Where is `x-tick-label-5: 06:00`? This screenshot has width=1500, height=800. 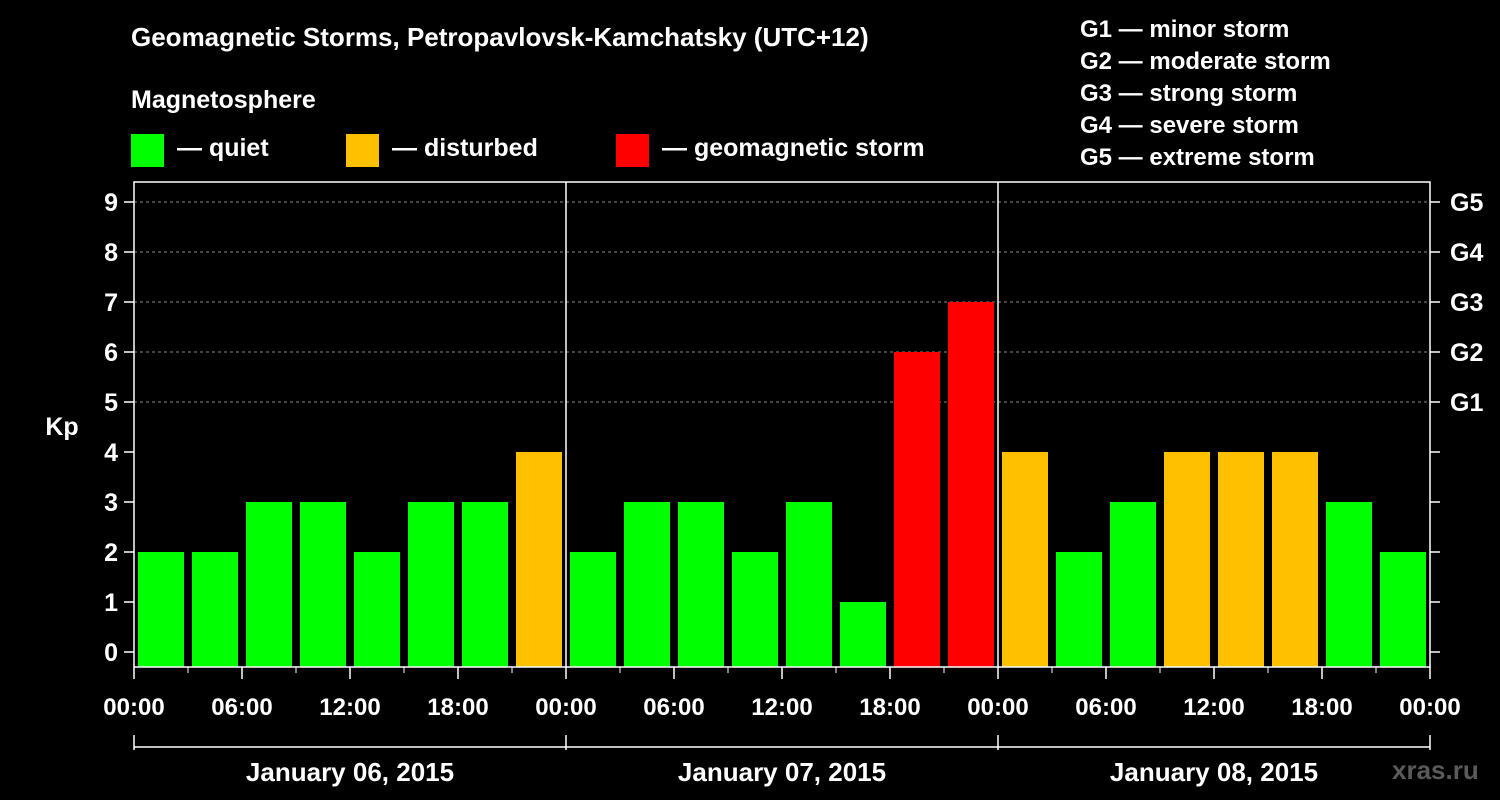
x-tick-label-5: 06:00 is located at coordinates (673, 707).